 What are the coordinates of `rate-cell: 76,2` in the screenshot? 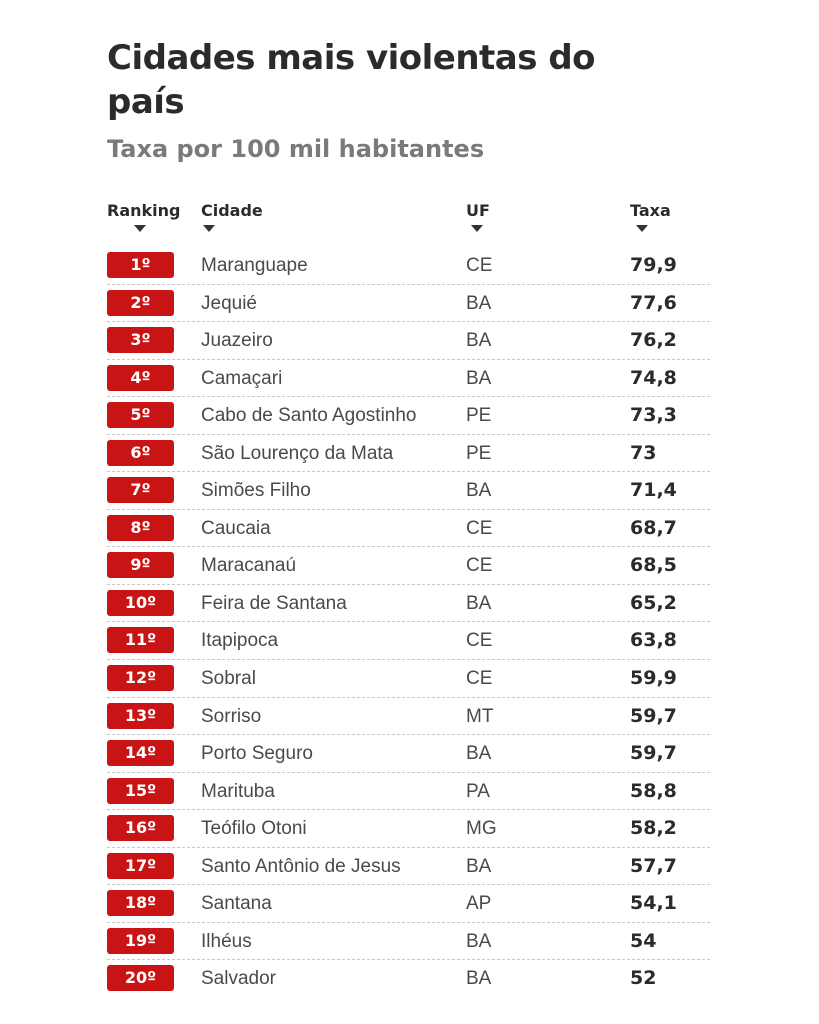 It's located at (653, 340).